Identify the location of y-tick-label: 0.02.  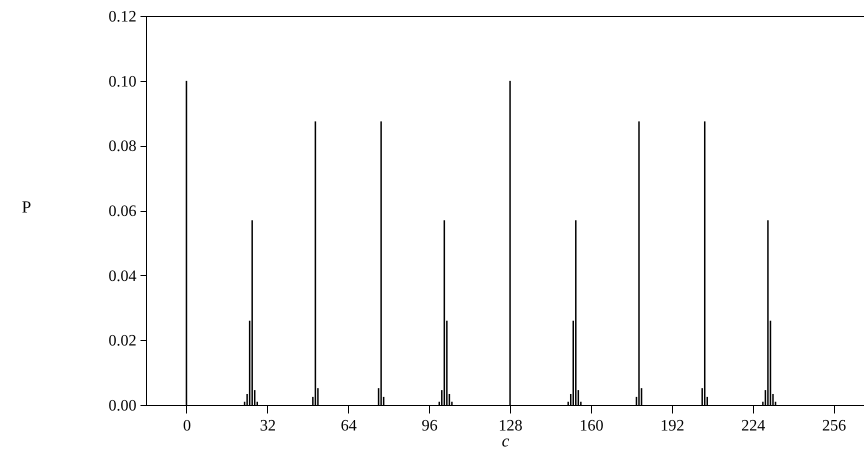
(122, 341).